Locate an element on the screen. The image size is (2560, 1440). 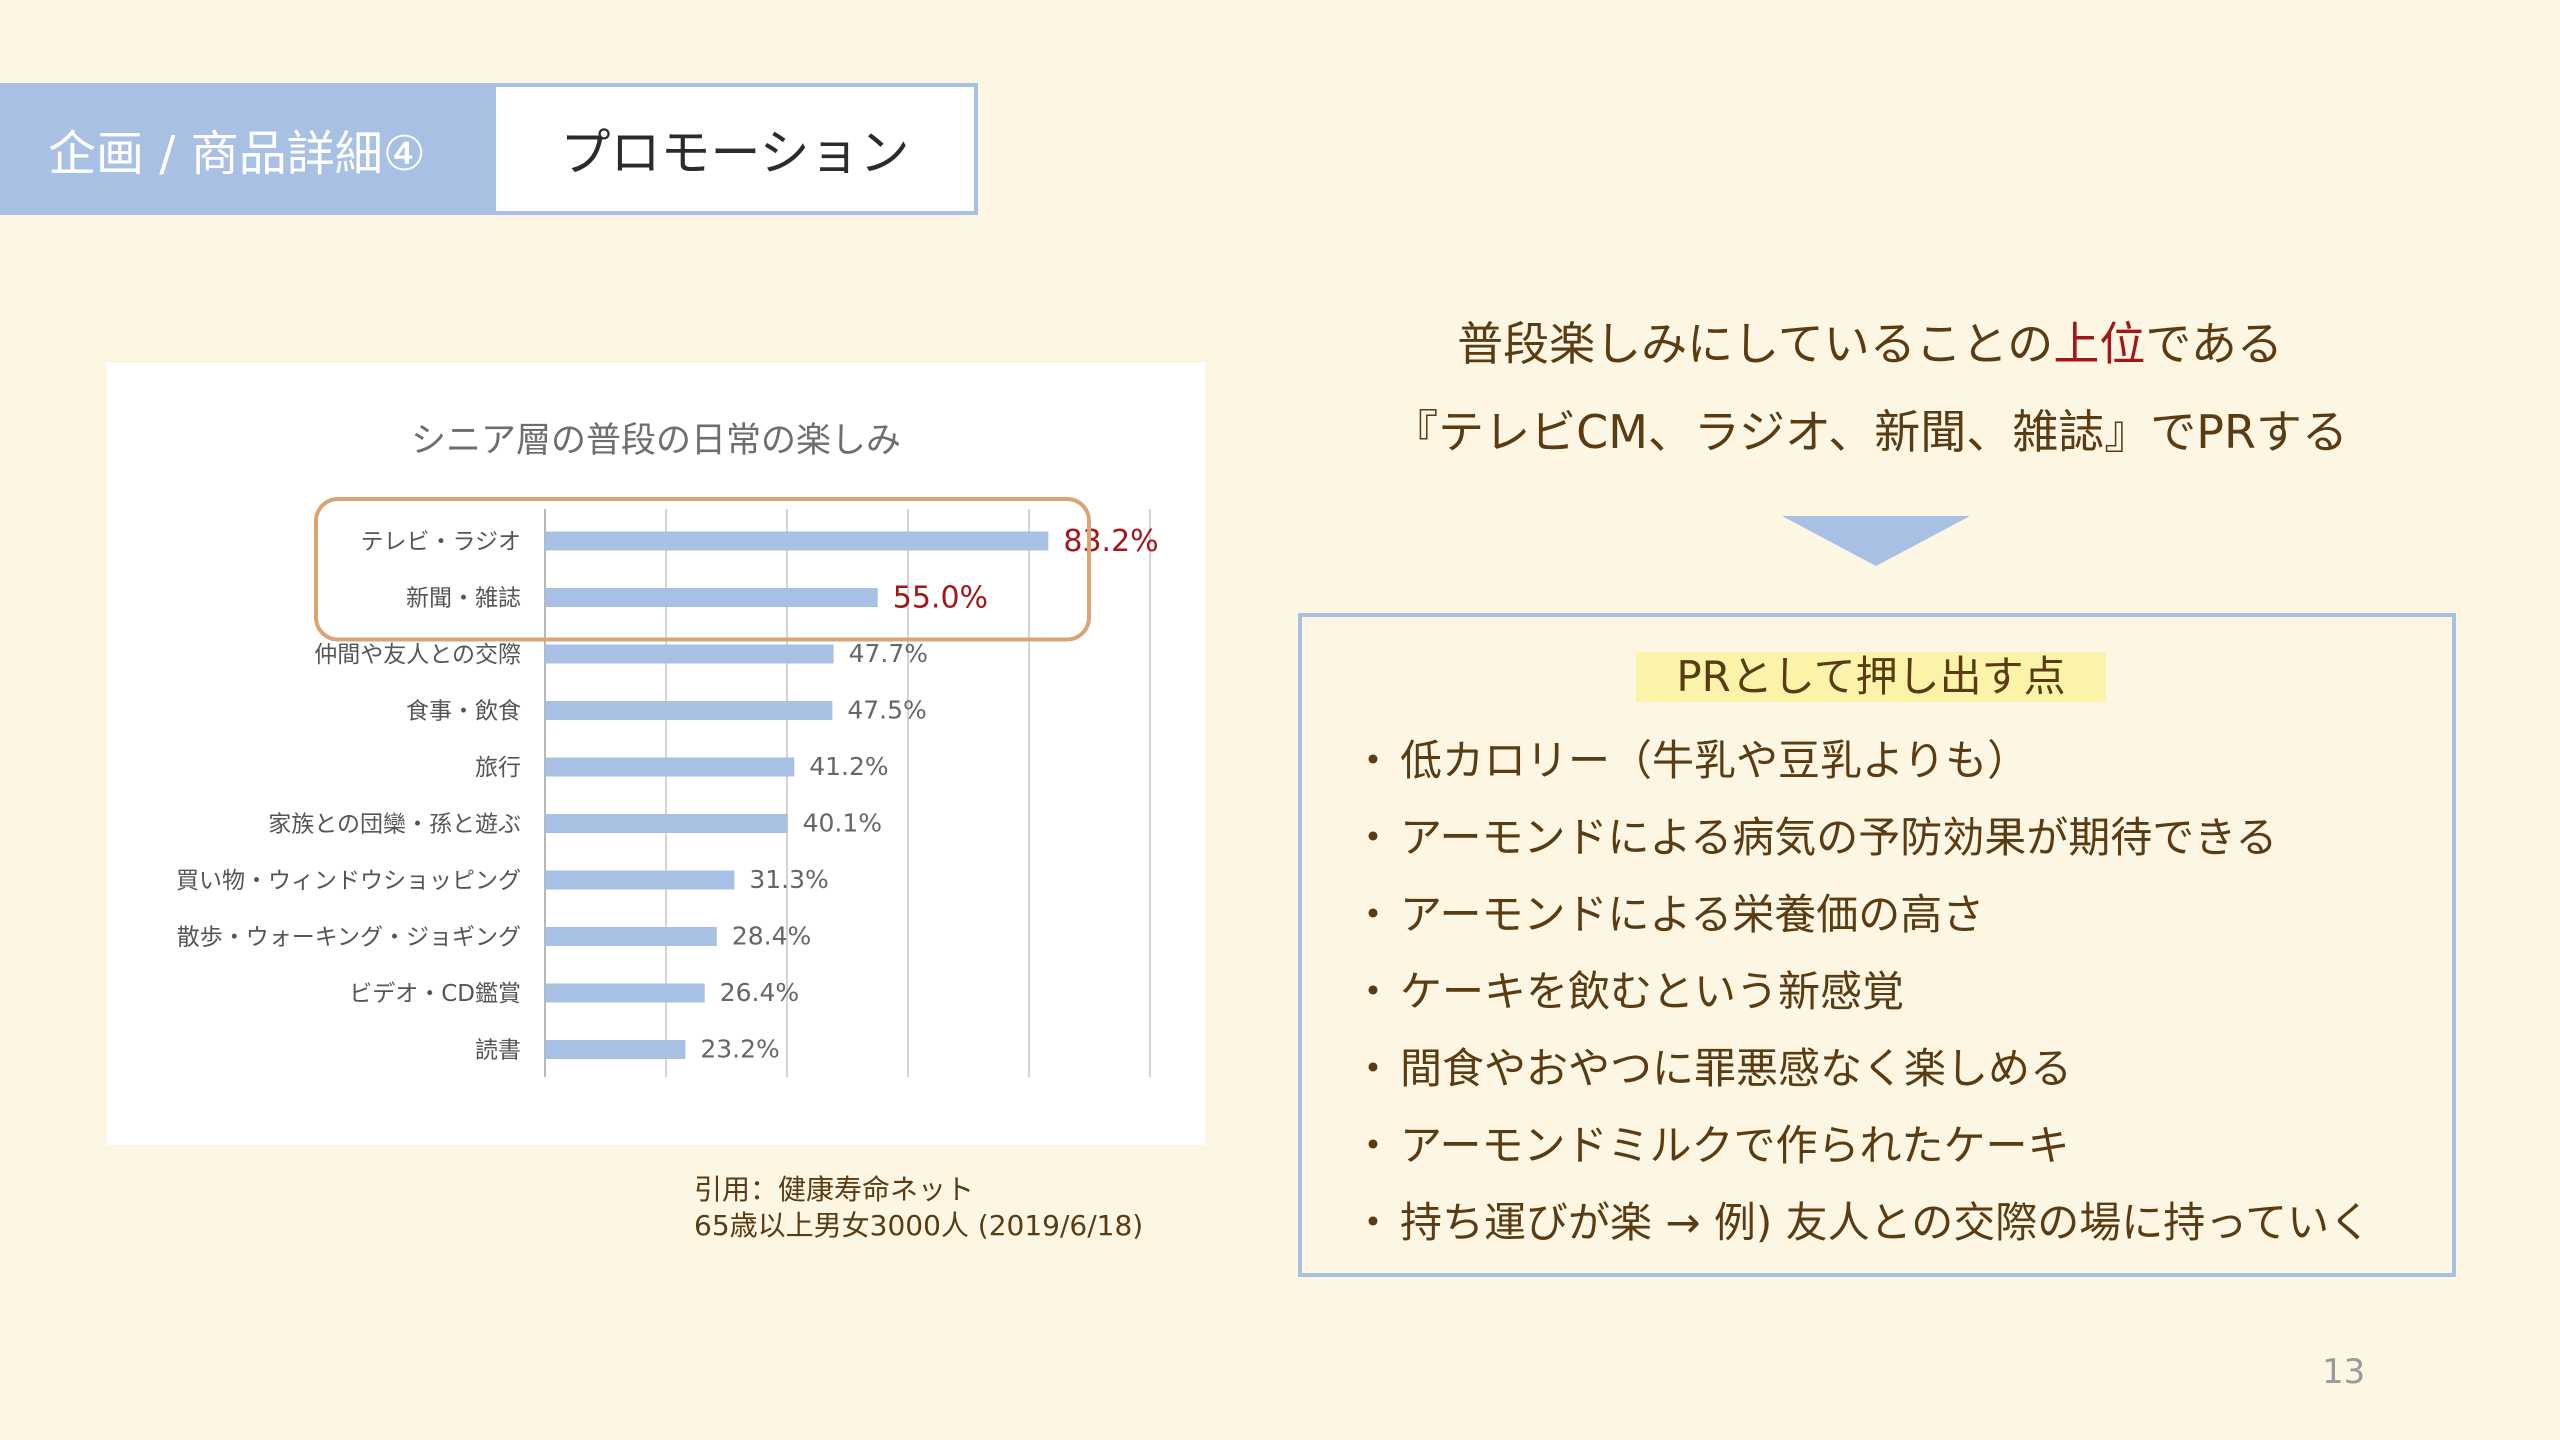
pr-point: ・低カロリー（牛乳や豆乳よりも） is located at coordinates (1861, 760).